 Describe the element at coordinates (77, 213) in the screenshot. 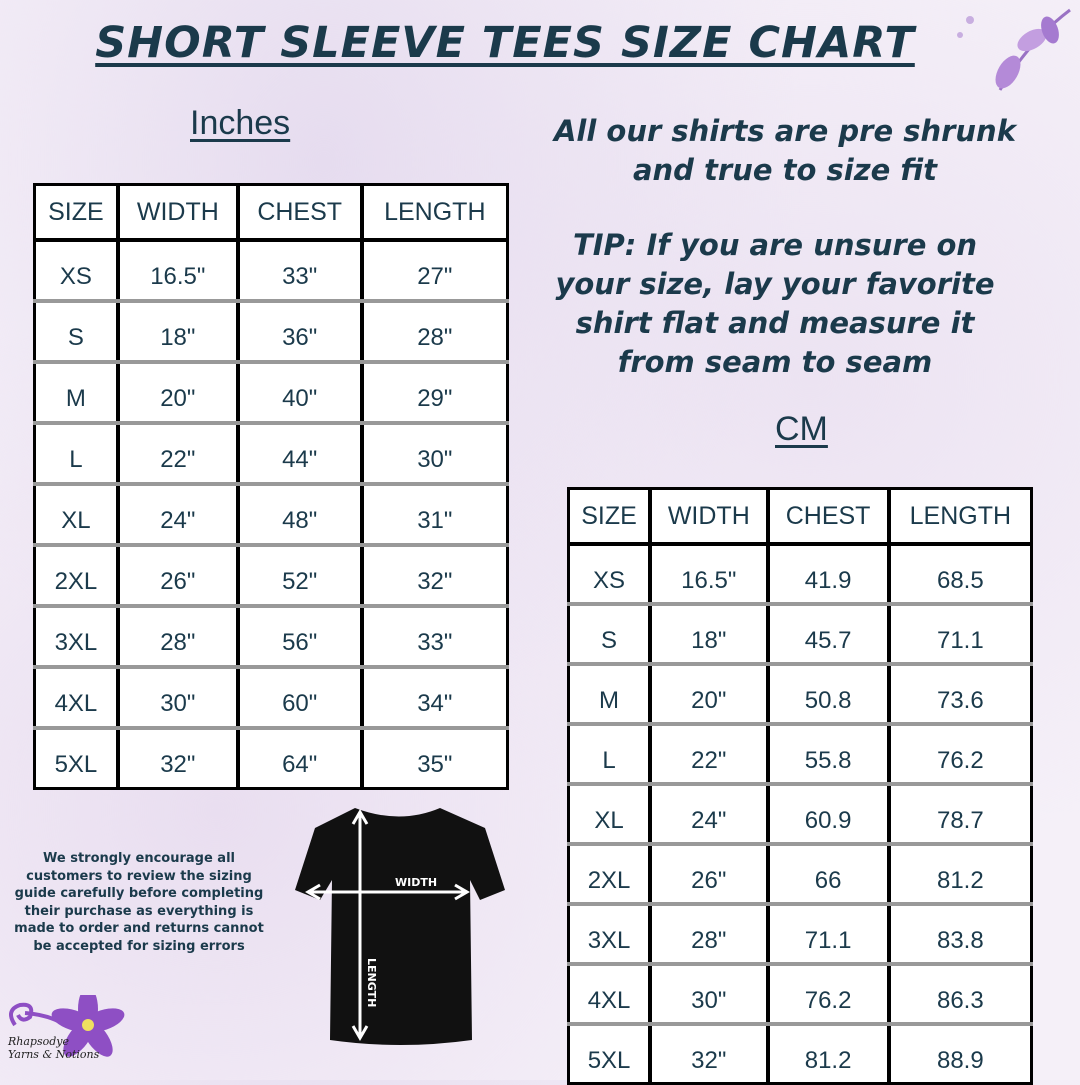

I see `column-header-size: SIZE` at that location.